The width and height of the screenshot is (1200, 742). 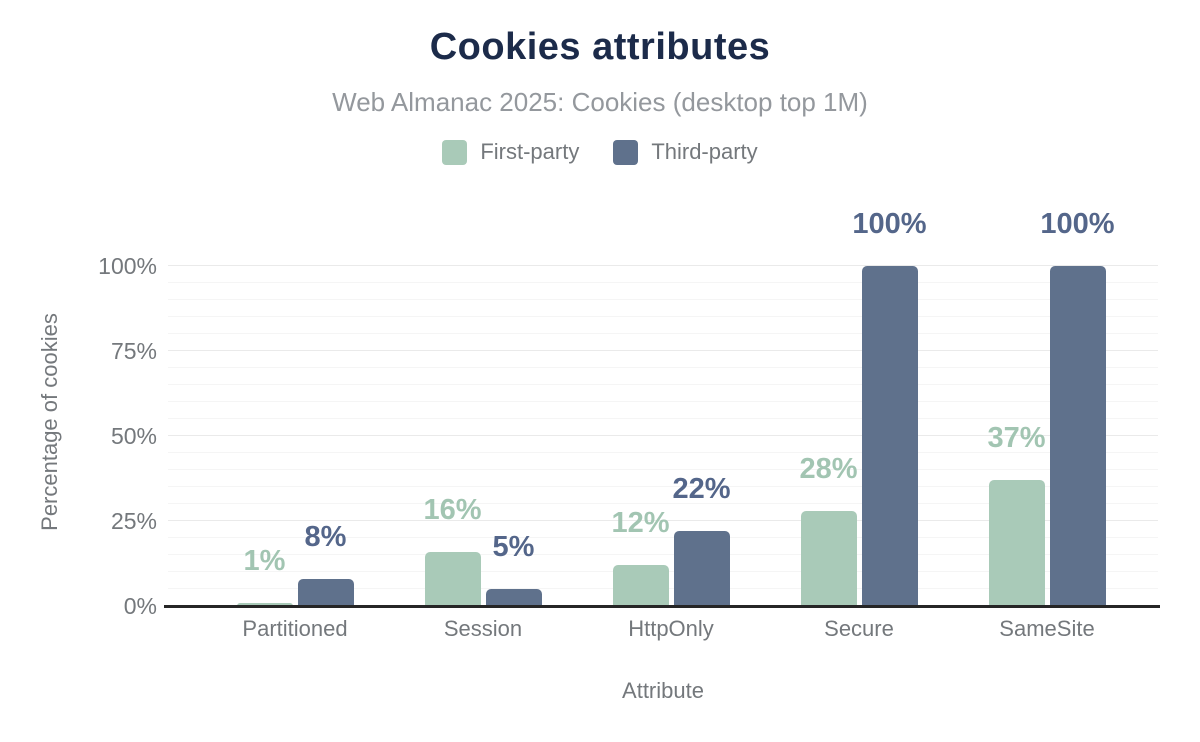 I want to click on chart-title: Cookies attributes, so click(x=600, y=47).